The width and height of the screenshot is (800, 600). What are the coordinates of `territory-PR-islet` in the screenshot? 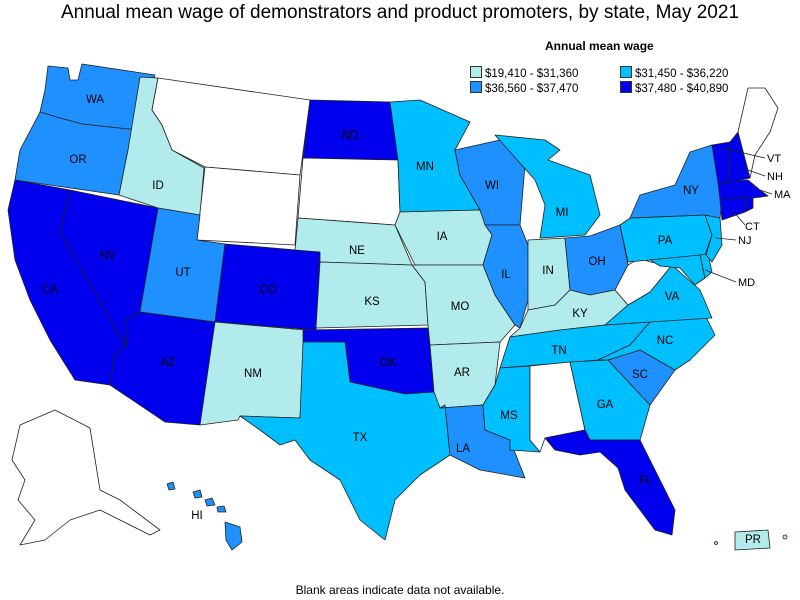 It's located at (785, 537).